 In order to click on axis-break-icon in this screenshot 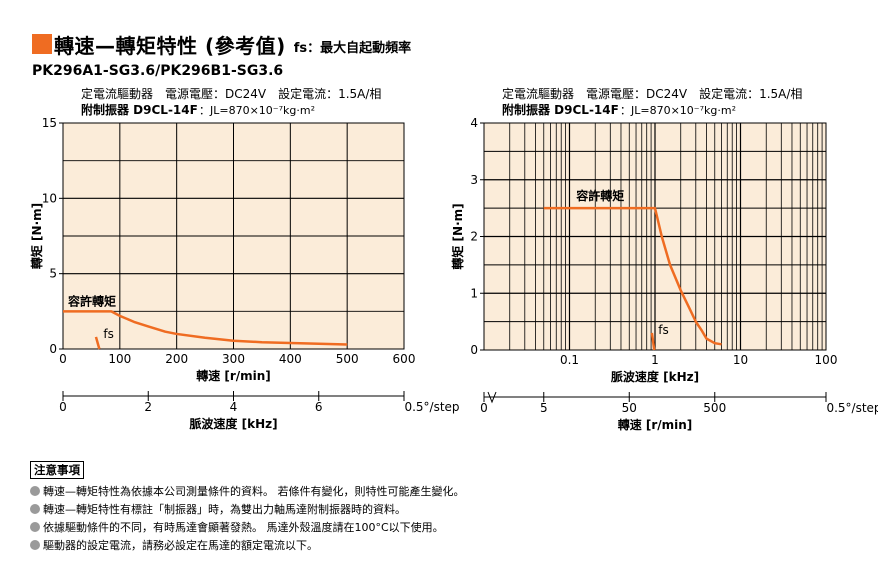, I will do `click(492, 397)`.